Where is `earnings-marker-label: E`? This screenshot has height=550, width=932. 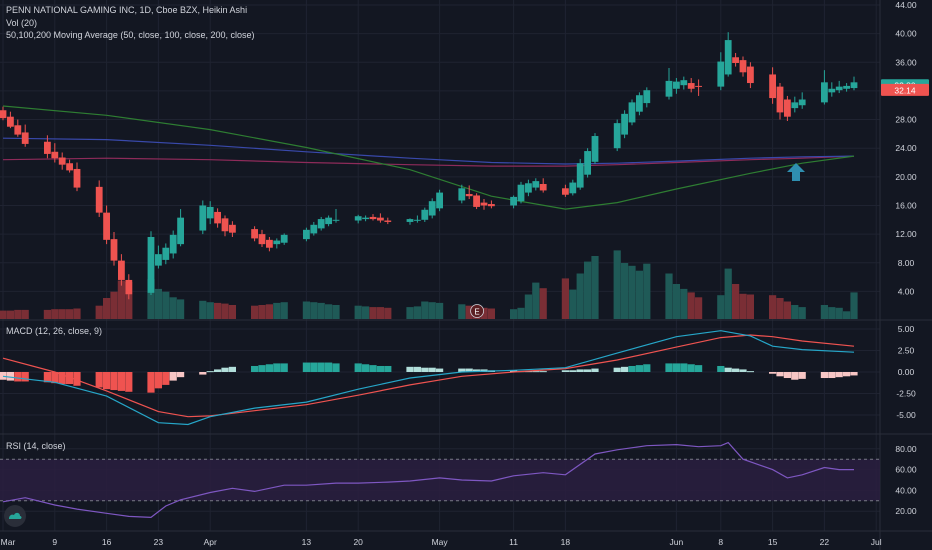 earnings-marker-label: E is located at coordinates (476, 312).